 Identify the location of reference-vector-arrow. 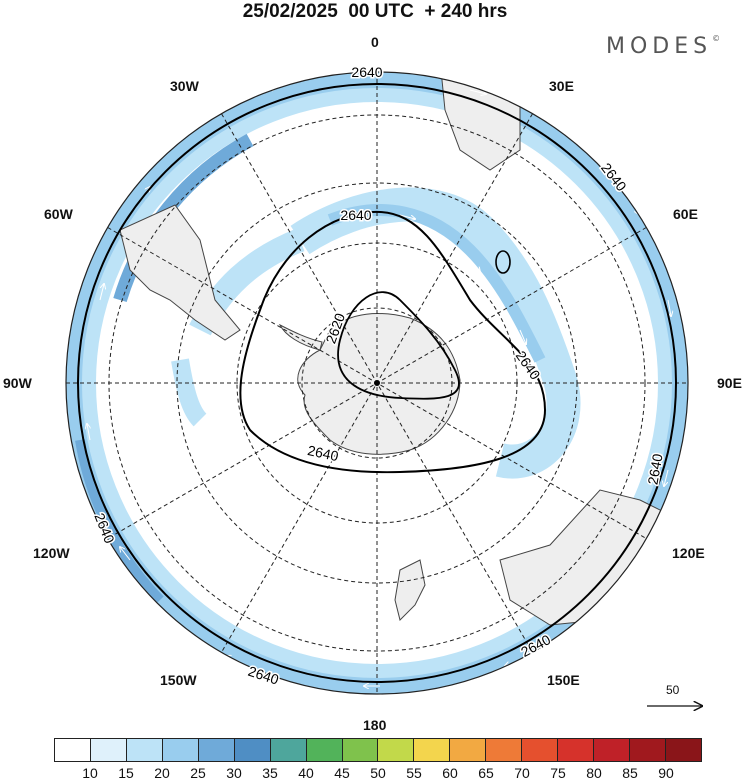
(676, 706).